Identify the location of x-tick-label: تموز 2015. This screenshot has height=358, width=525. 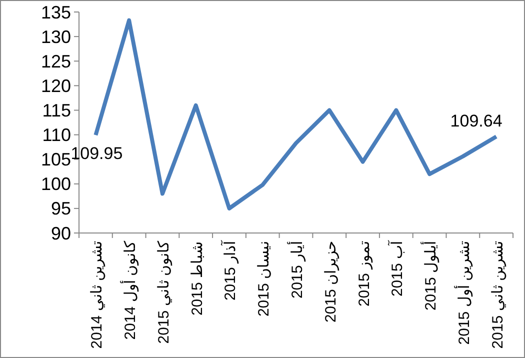
(364, 274).